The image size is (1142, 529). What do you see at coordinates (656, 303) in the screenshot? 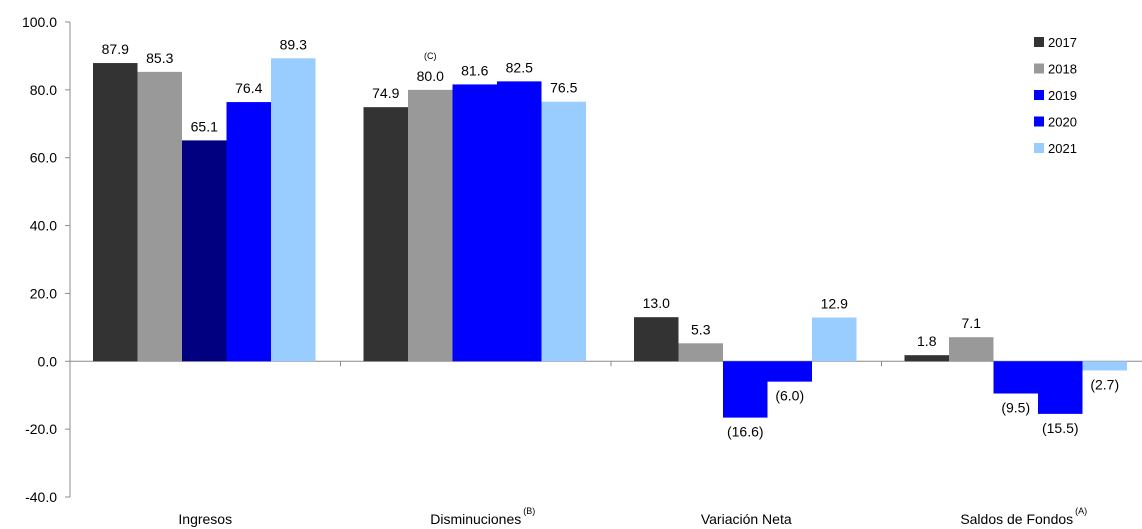
I see `data-label: 13.0` at bounding box center [656, 303].